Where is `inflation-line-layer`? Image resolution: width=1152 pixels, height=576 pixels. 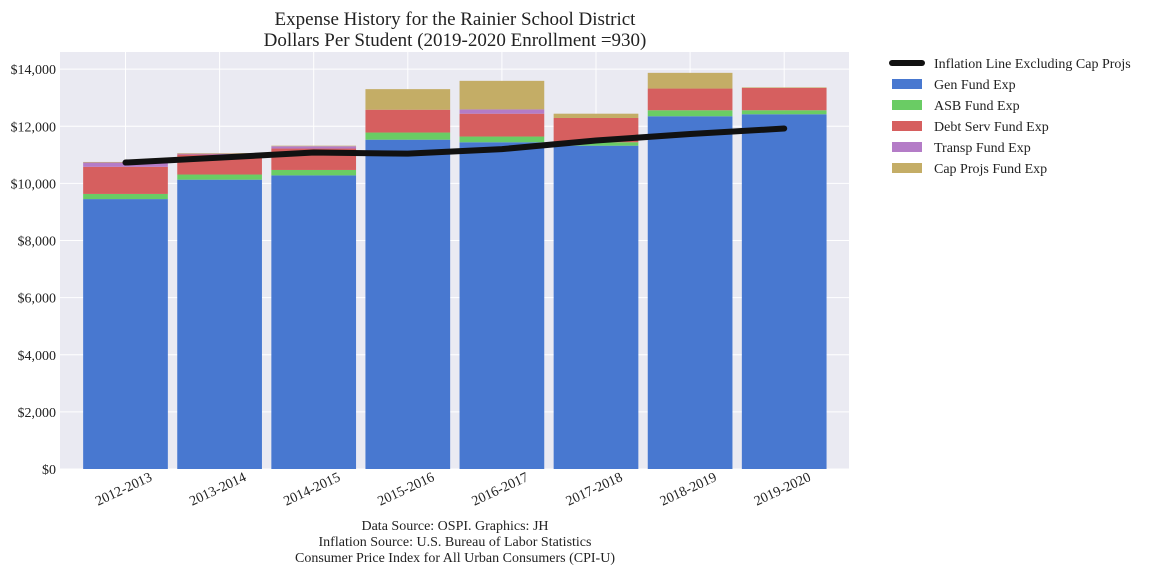
inflation-line-layer is located at coordinates (455, 145).